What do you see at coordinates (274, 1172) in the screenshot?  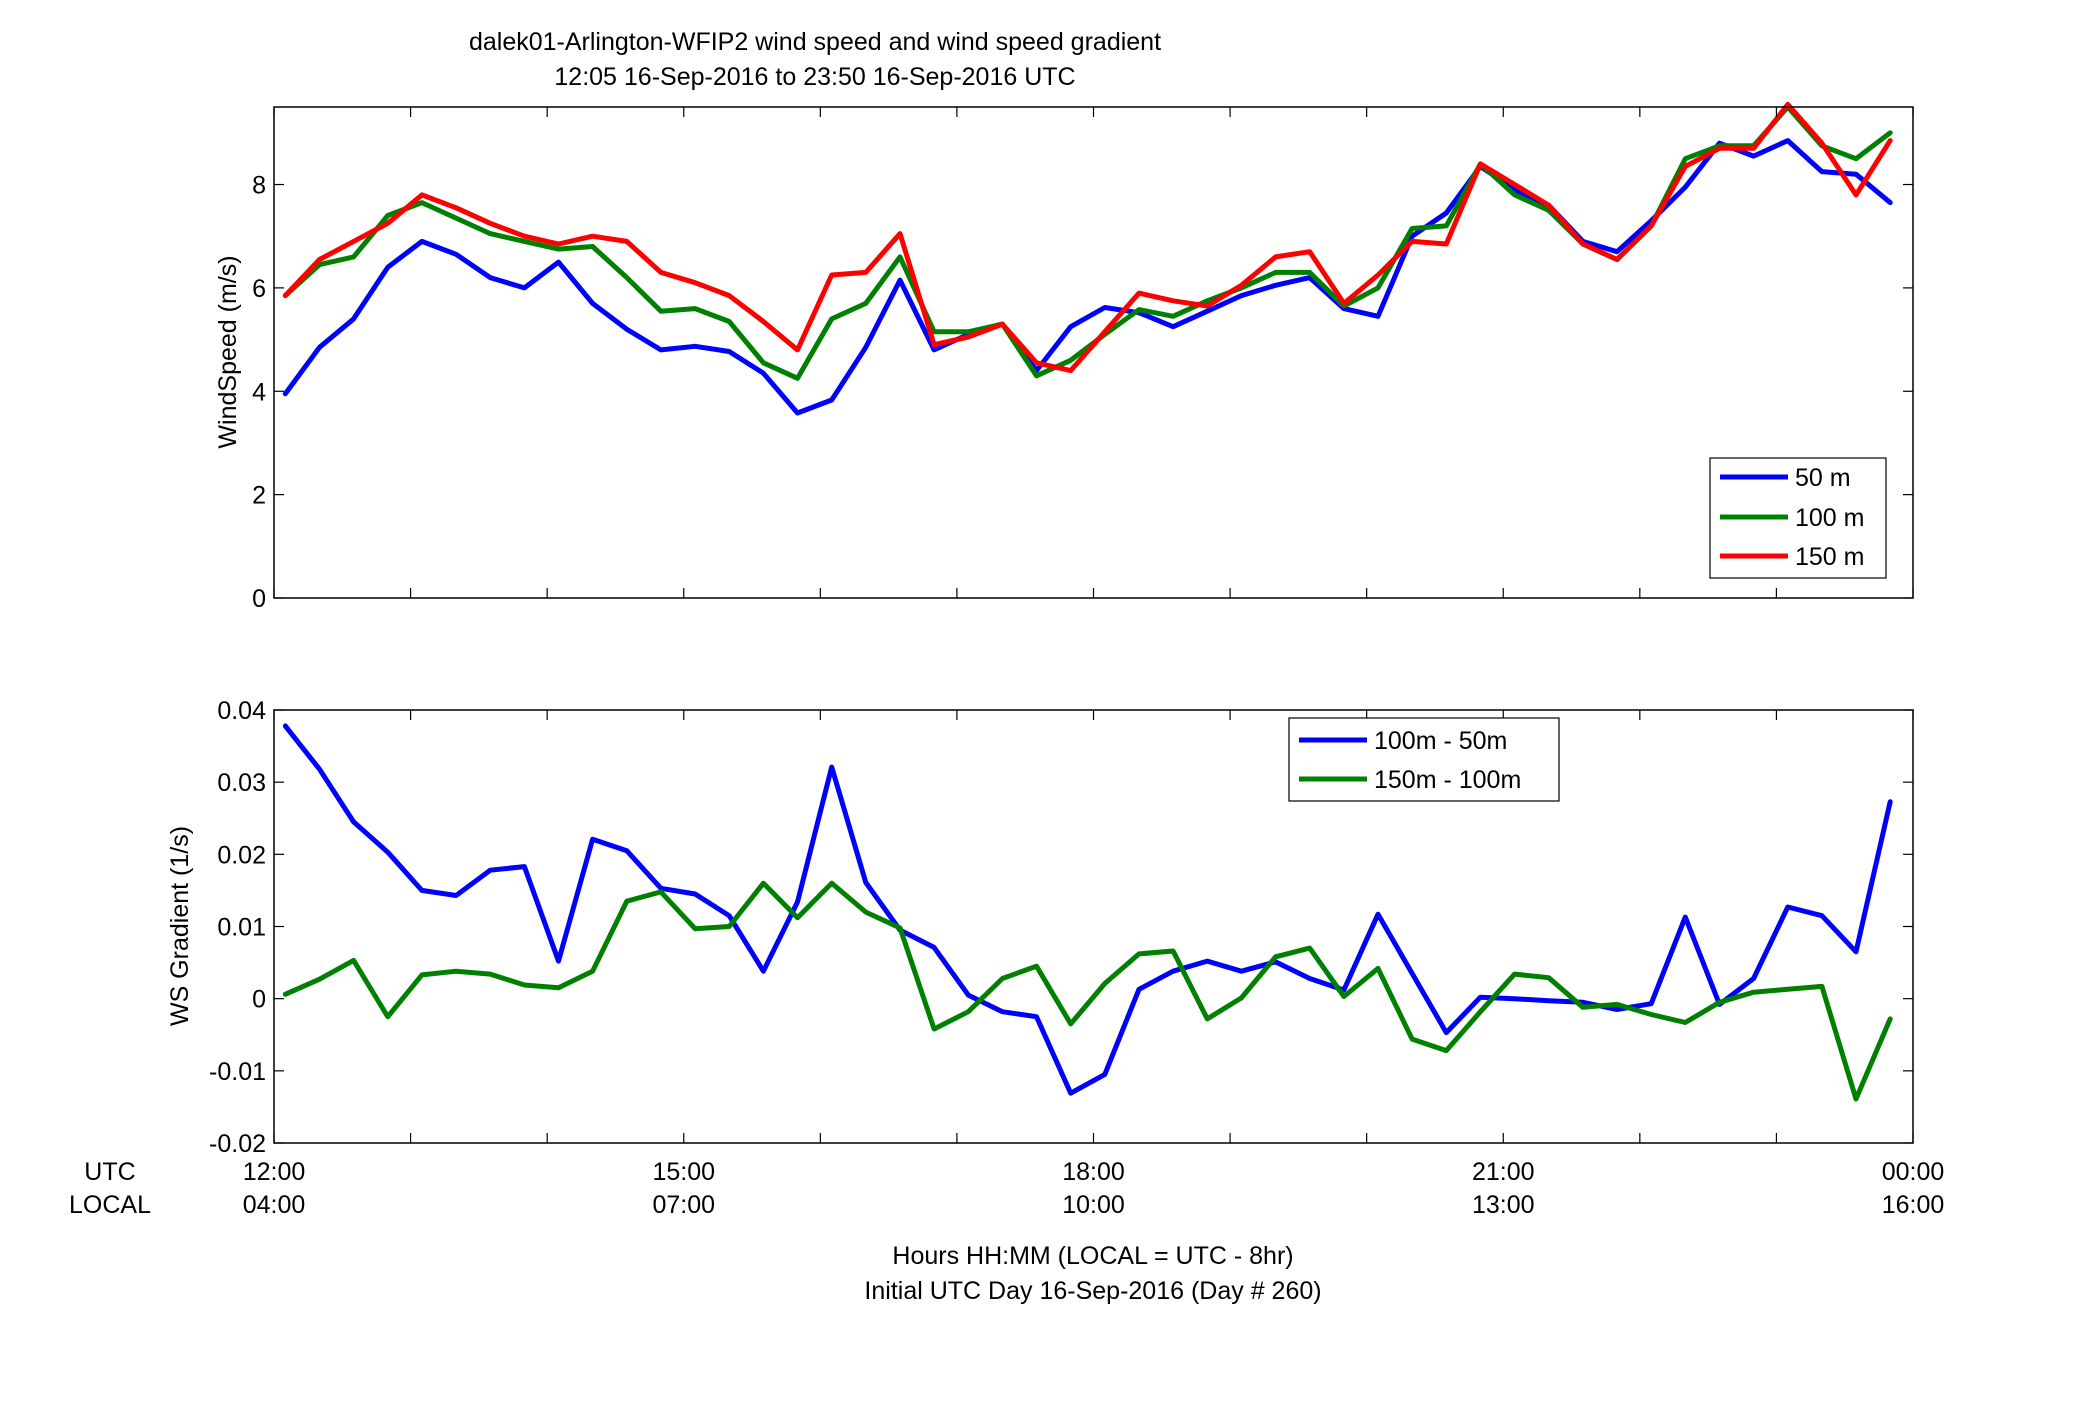 I see `utc-tick-label: 12:00` at bounding box center [274, 1172].